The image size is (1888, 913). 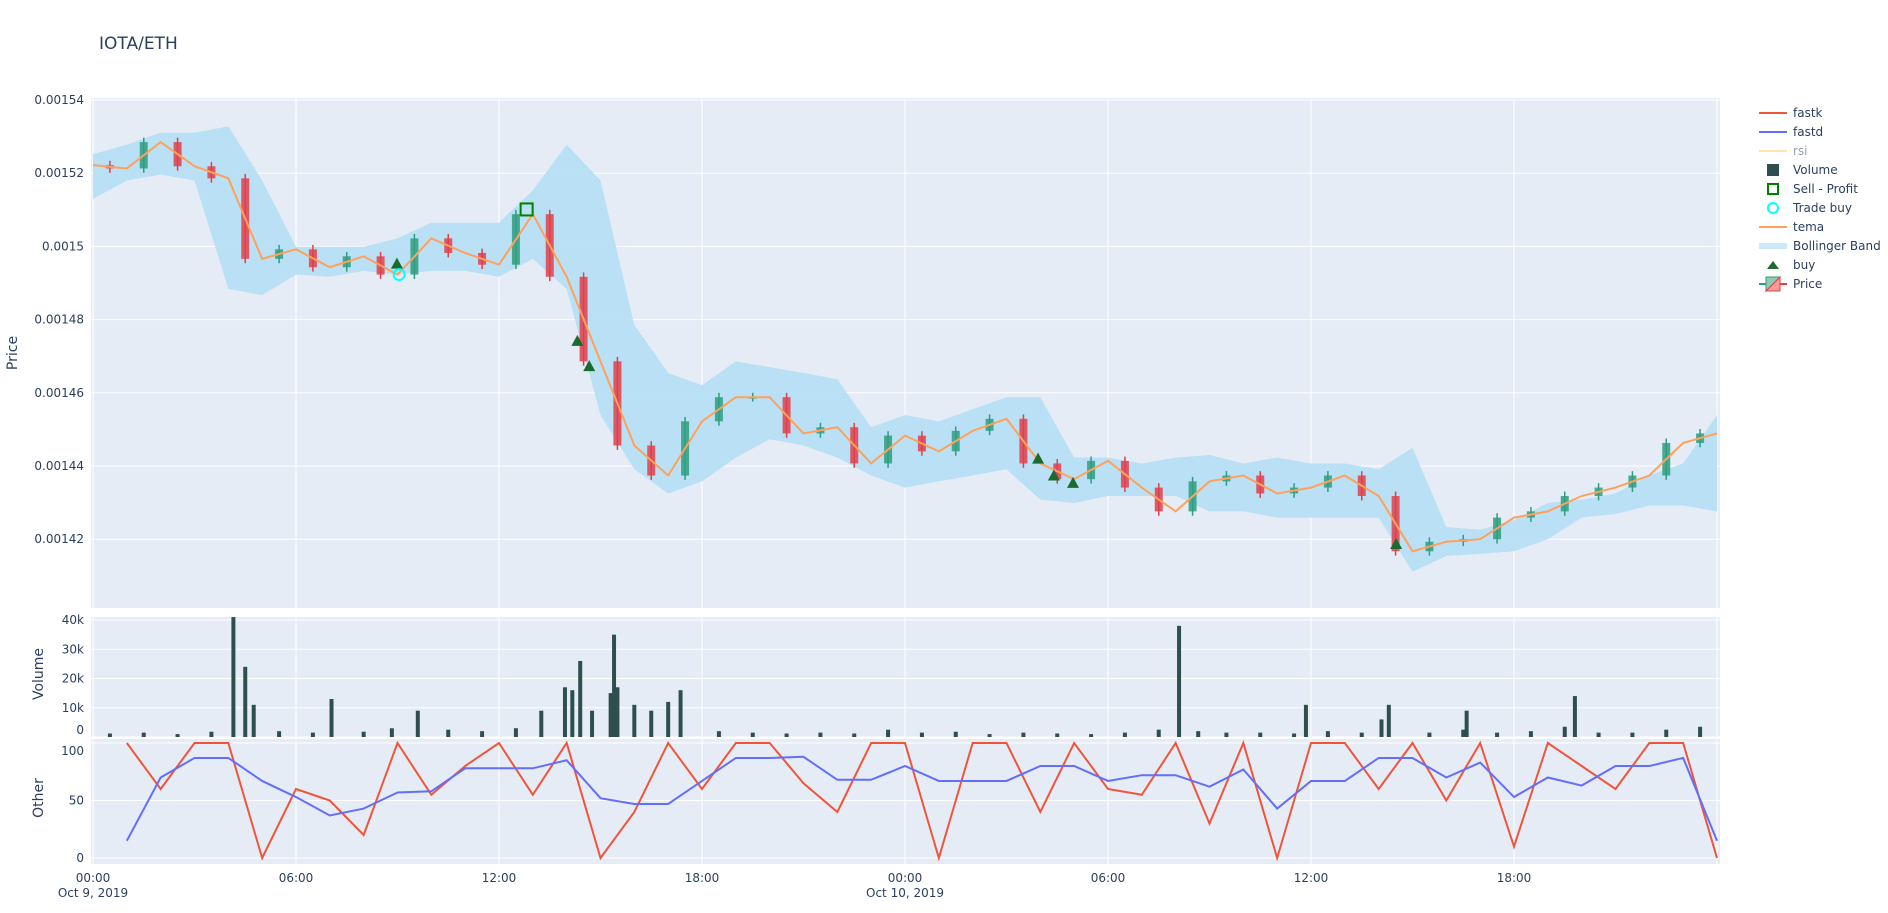 I want to click on legend-label: Volume, so click(x=1815, y=170).